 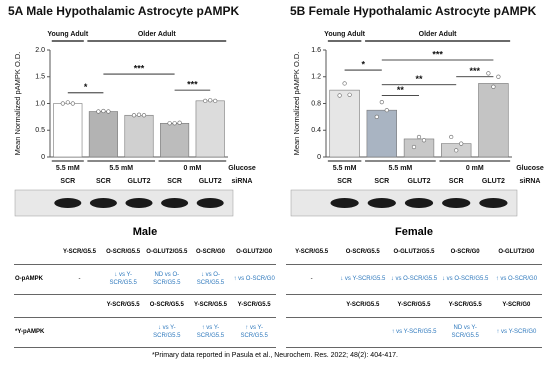 What do you see at coordinates (67, 34) in the screenshot?
I see `group-label: Young Adult` at bounding box center [67, 34].